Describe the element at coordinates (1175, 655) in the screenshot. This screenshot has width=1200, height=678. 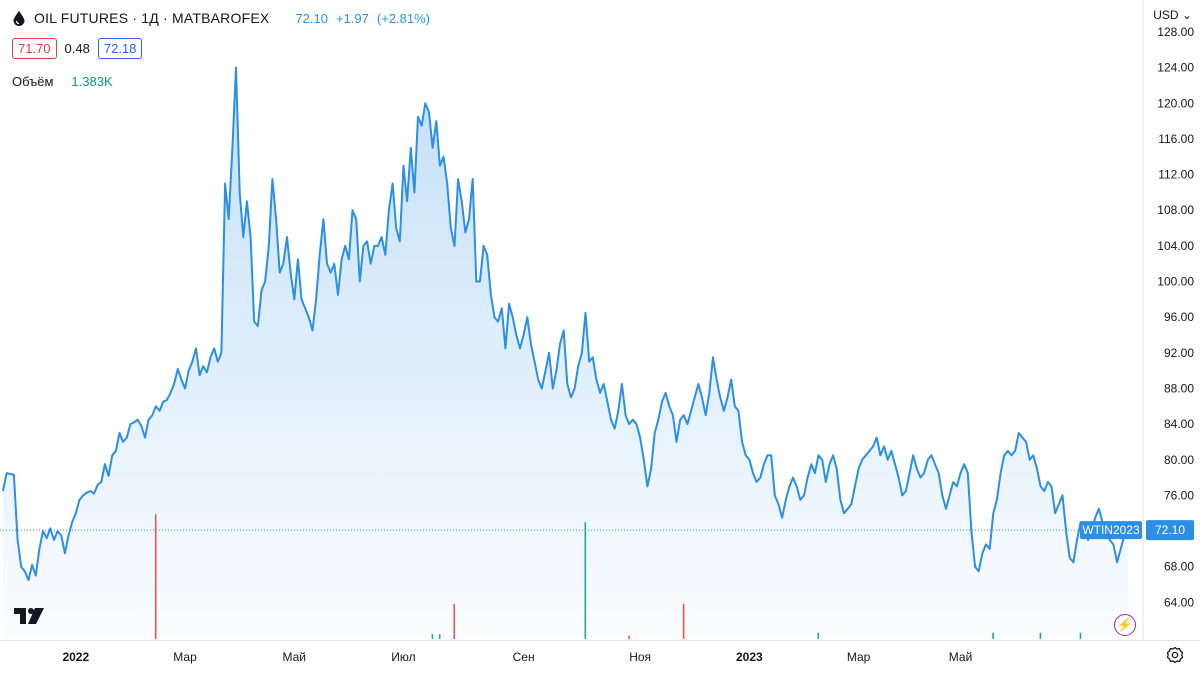
I see `gear-icon` at that location.